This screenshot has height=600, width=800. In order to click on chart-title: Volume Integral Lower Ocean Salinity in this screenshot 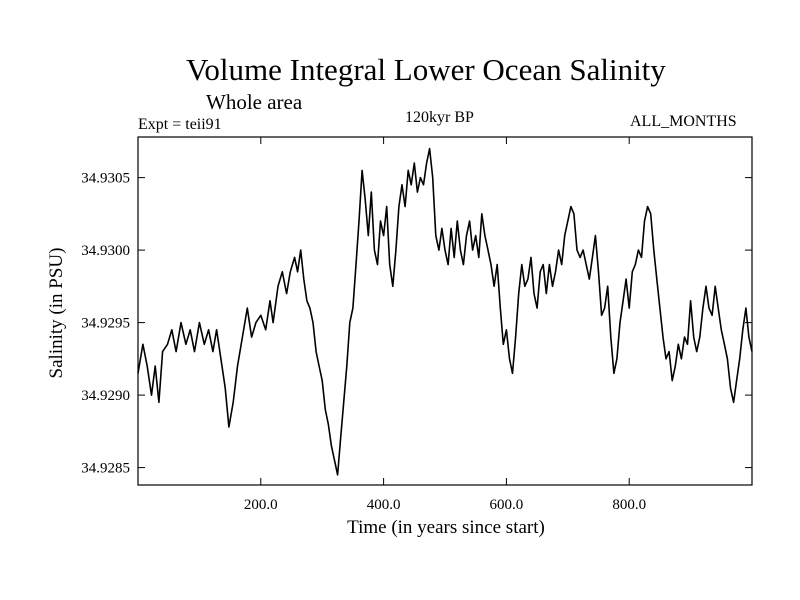, I will do `click(426, 69)`.